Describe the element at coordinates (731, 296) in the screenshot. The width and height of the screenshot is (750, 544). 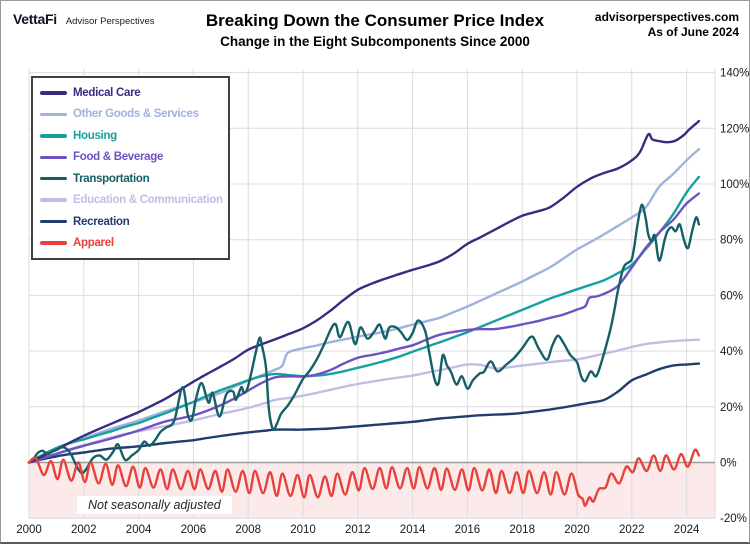
I see `y-axis-tick-label: 60%` at that location.